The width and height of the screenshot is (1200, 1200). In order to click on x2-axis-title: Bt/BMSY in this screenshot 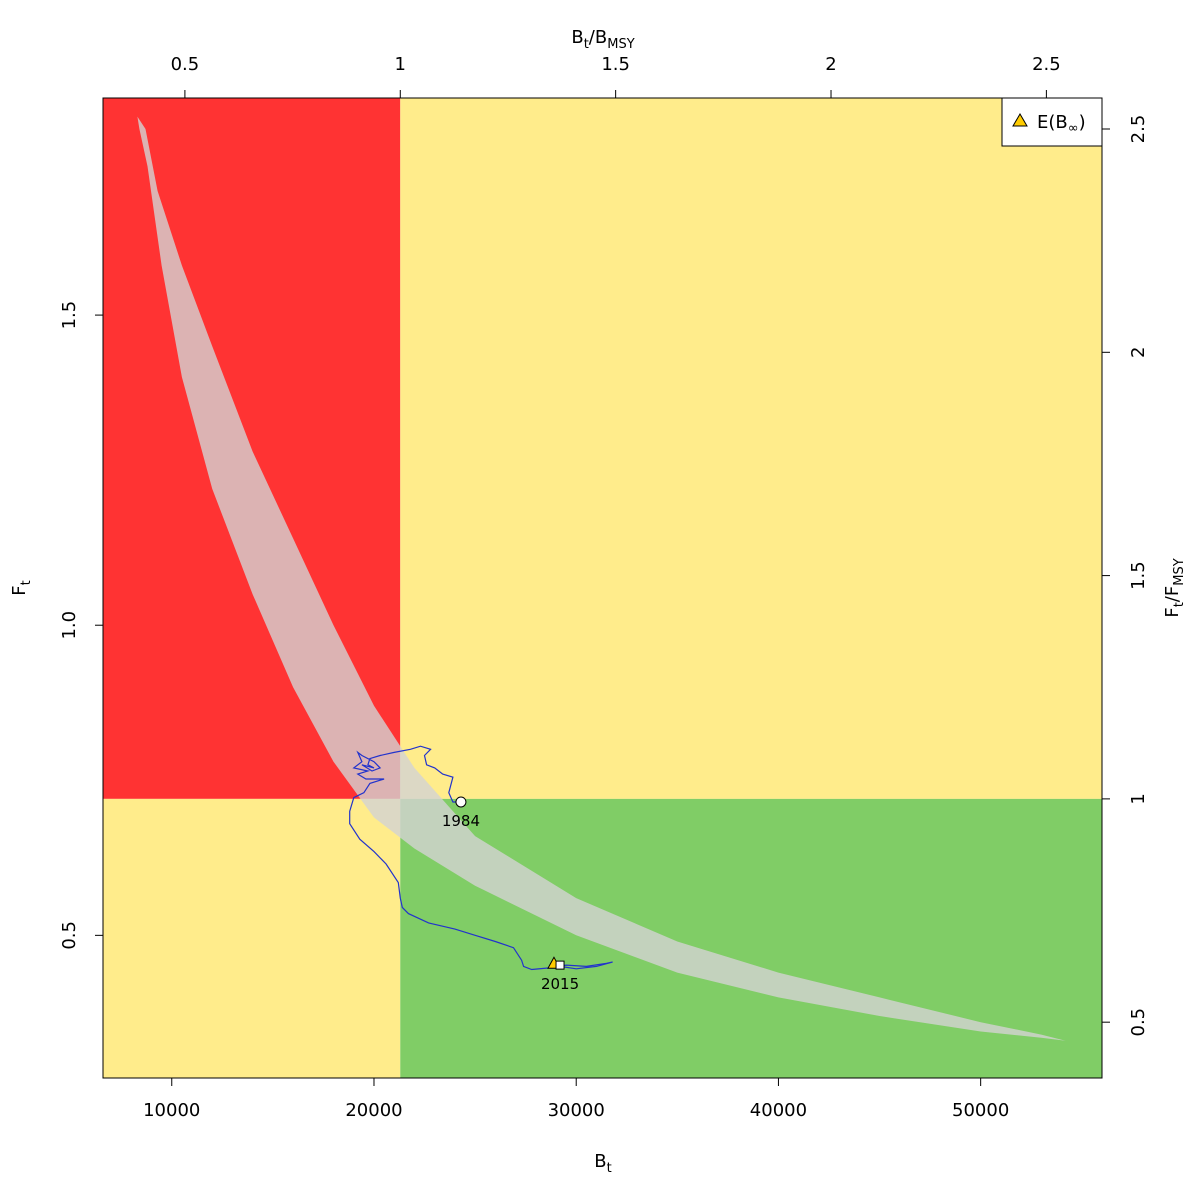, I will do `click(602, 39)`.